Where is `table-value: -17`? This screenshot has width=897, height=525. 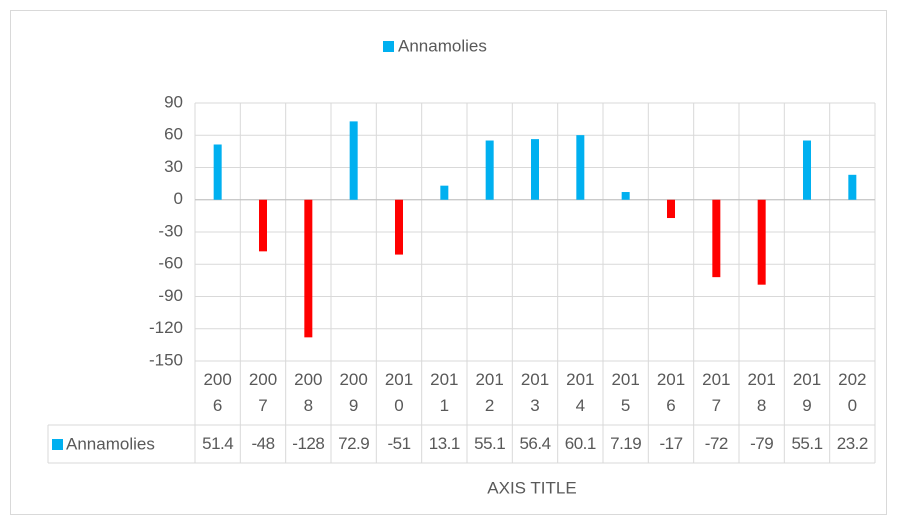 table-value: -17 is located at coordinates (671, 443).